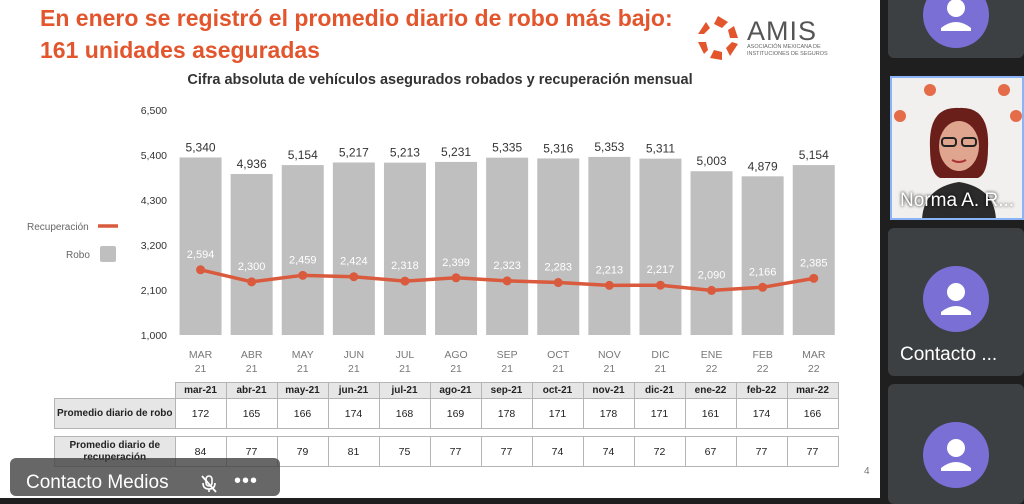 The height and width of the screenshot is (504, 1024). I want to click on table-column-header: ene-22, so click(710, 390).